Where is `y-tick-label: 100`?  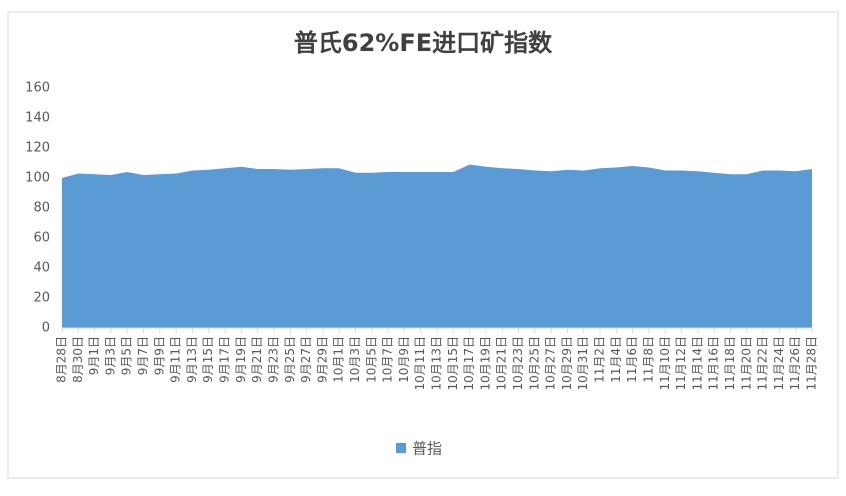
y-tick-label: 100 is located at coordinates (37, 178).